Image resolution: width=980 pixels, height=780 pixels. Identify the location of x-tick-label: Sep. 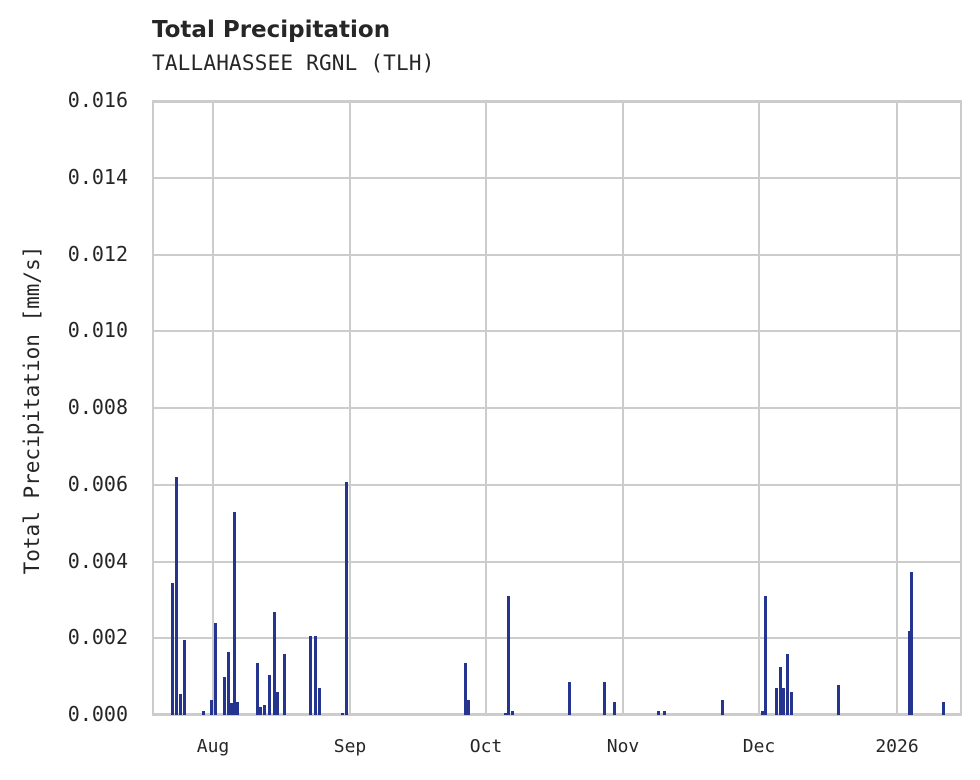
(350, 746).